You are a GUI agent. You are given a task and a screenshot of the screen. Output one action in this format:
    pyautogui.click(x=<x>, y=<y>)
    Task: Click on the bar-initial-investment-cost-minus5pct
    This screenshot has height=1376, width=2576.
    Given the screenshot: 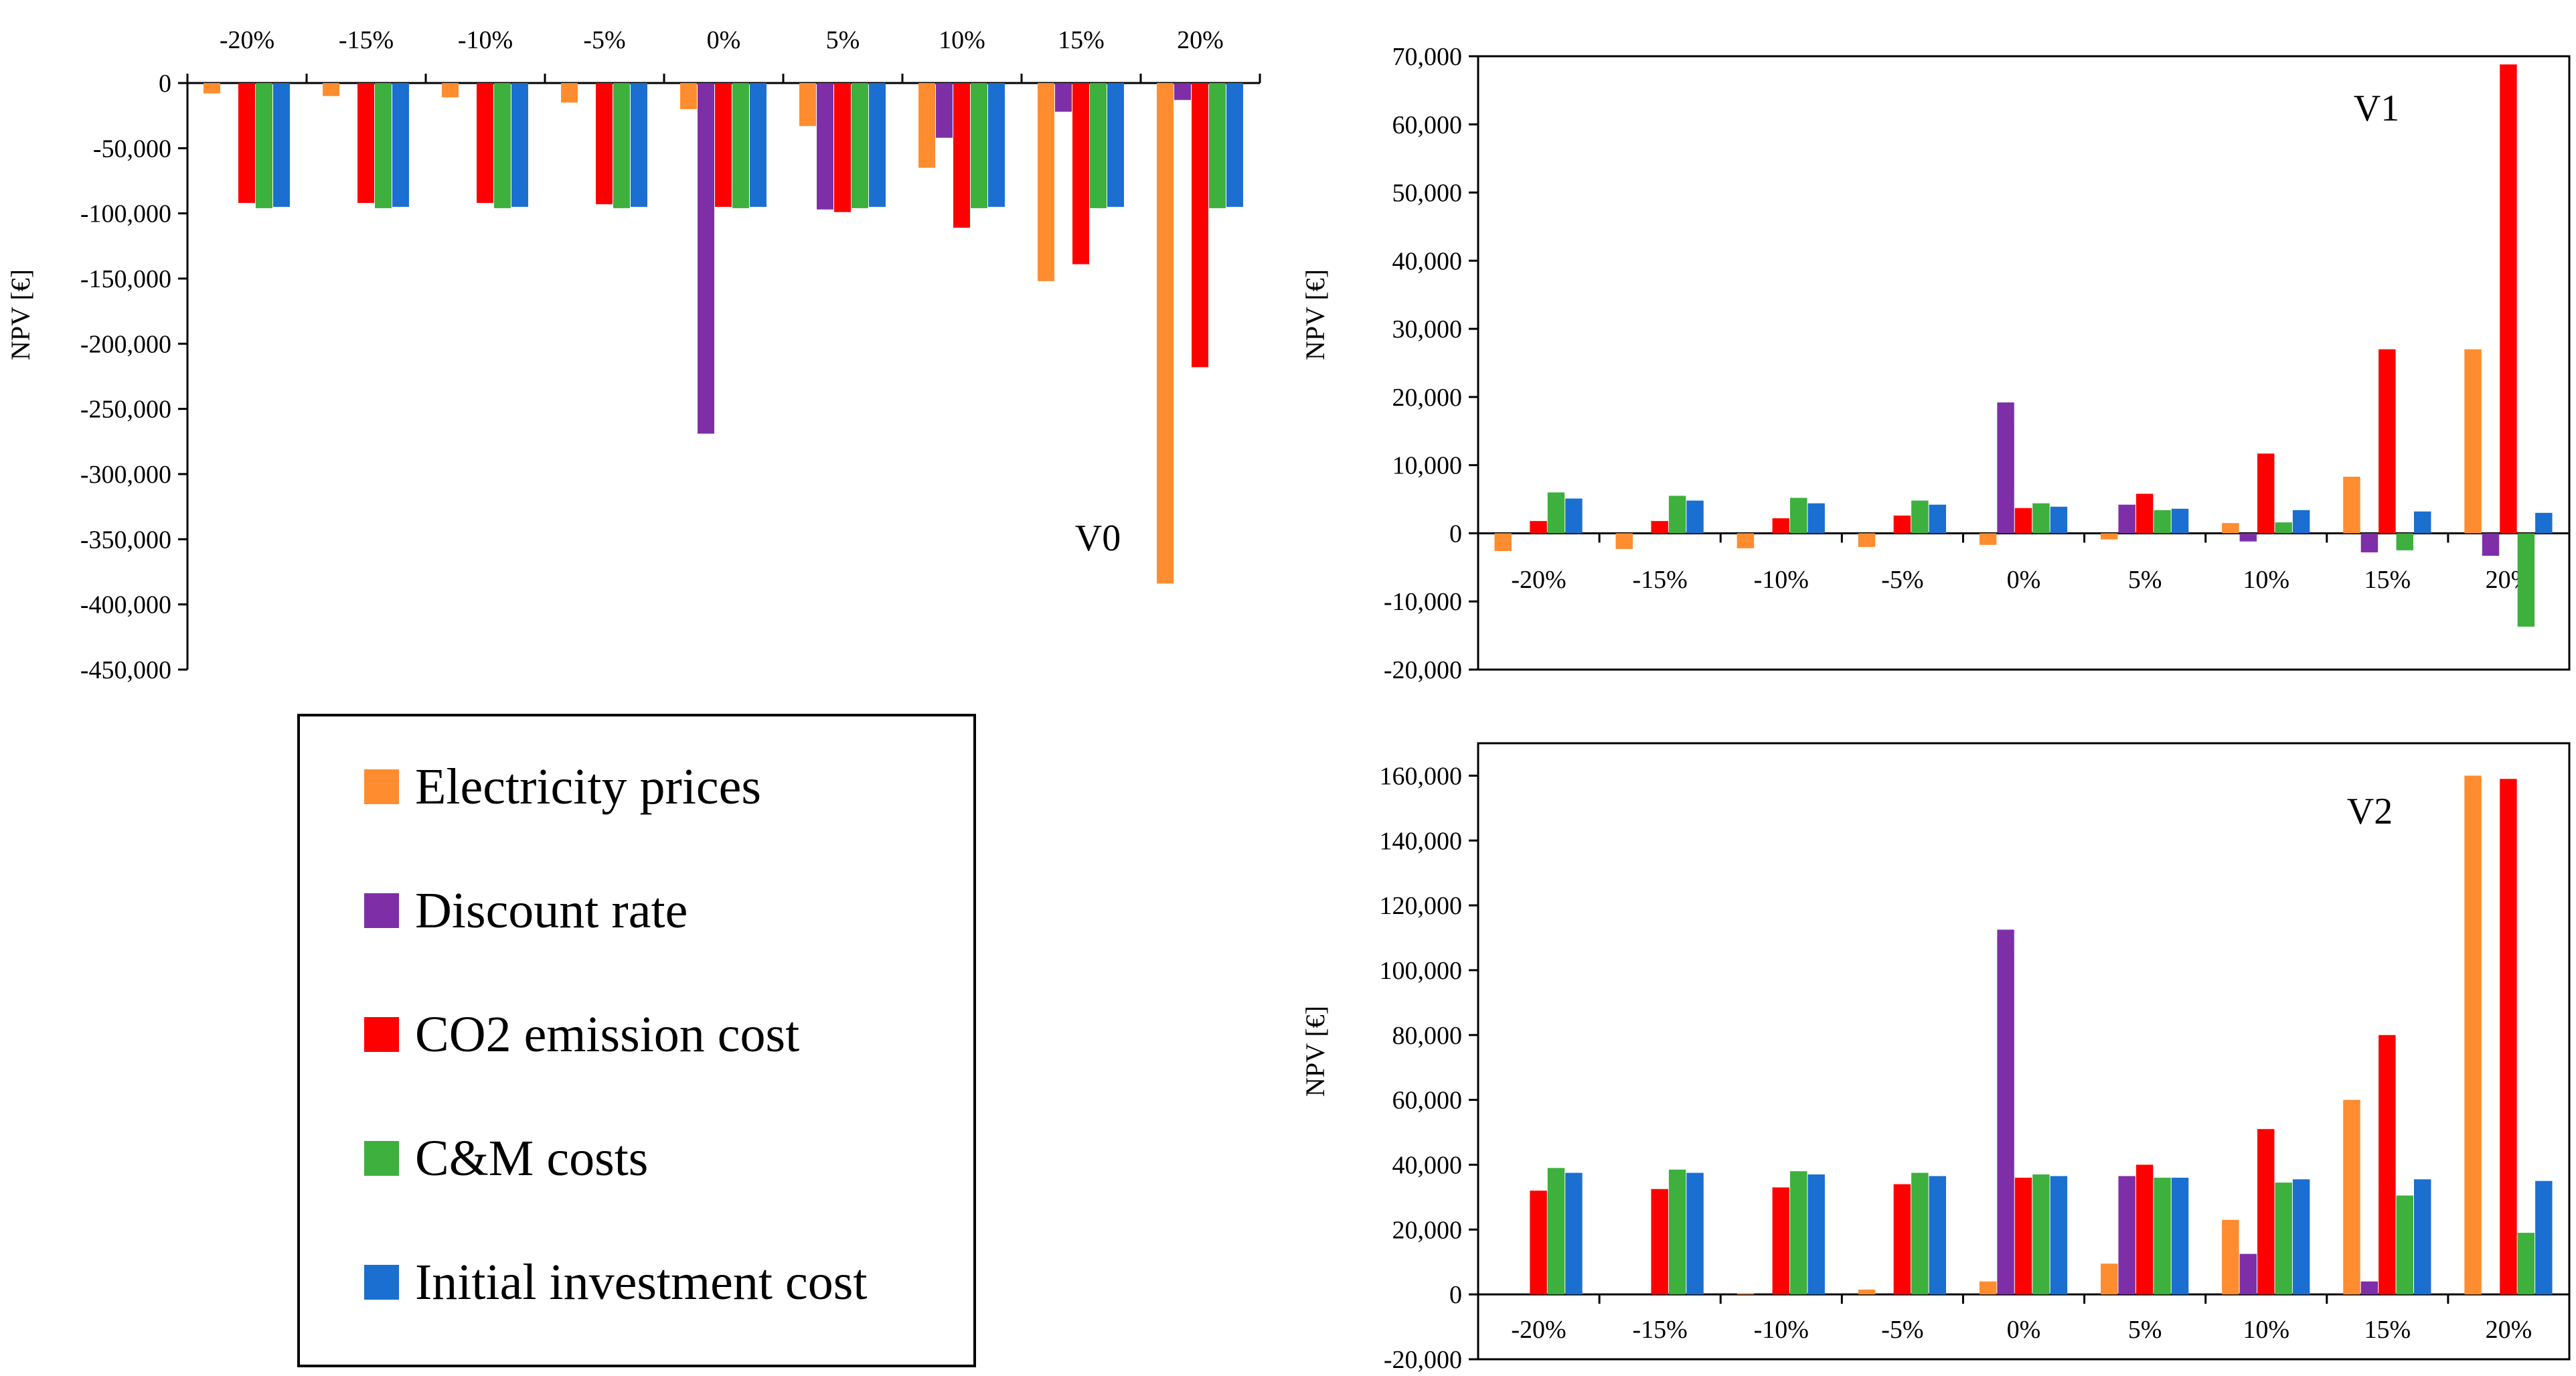 What is the action you would take?
    pyautogui.click(x=639, y=145)
    